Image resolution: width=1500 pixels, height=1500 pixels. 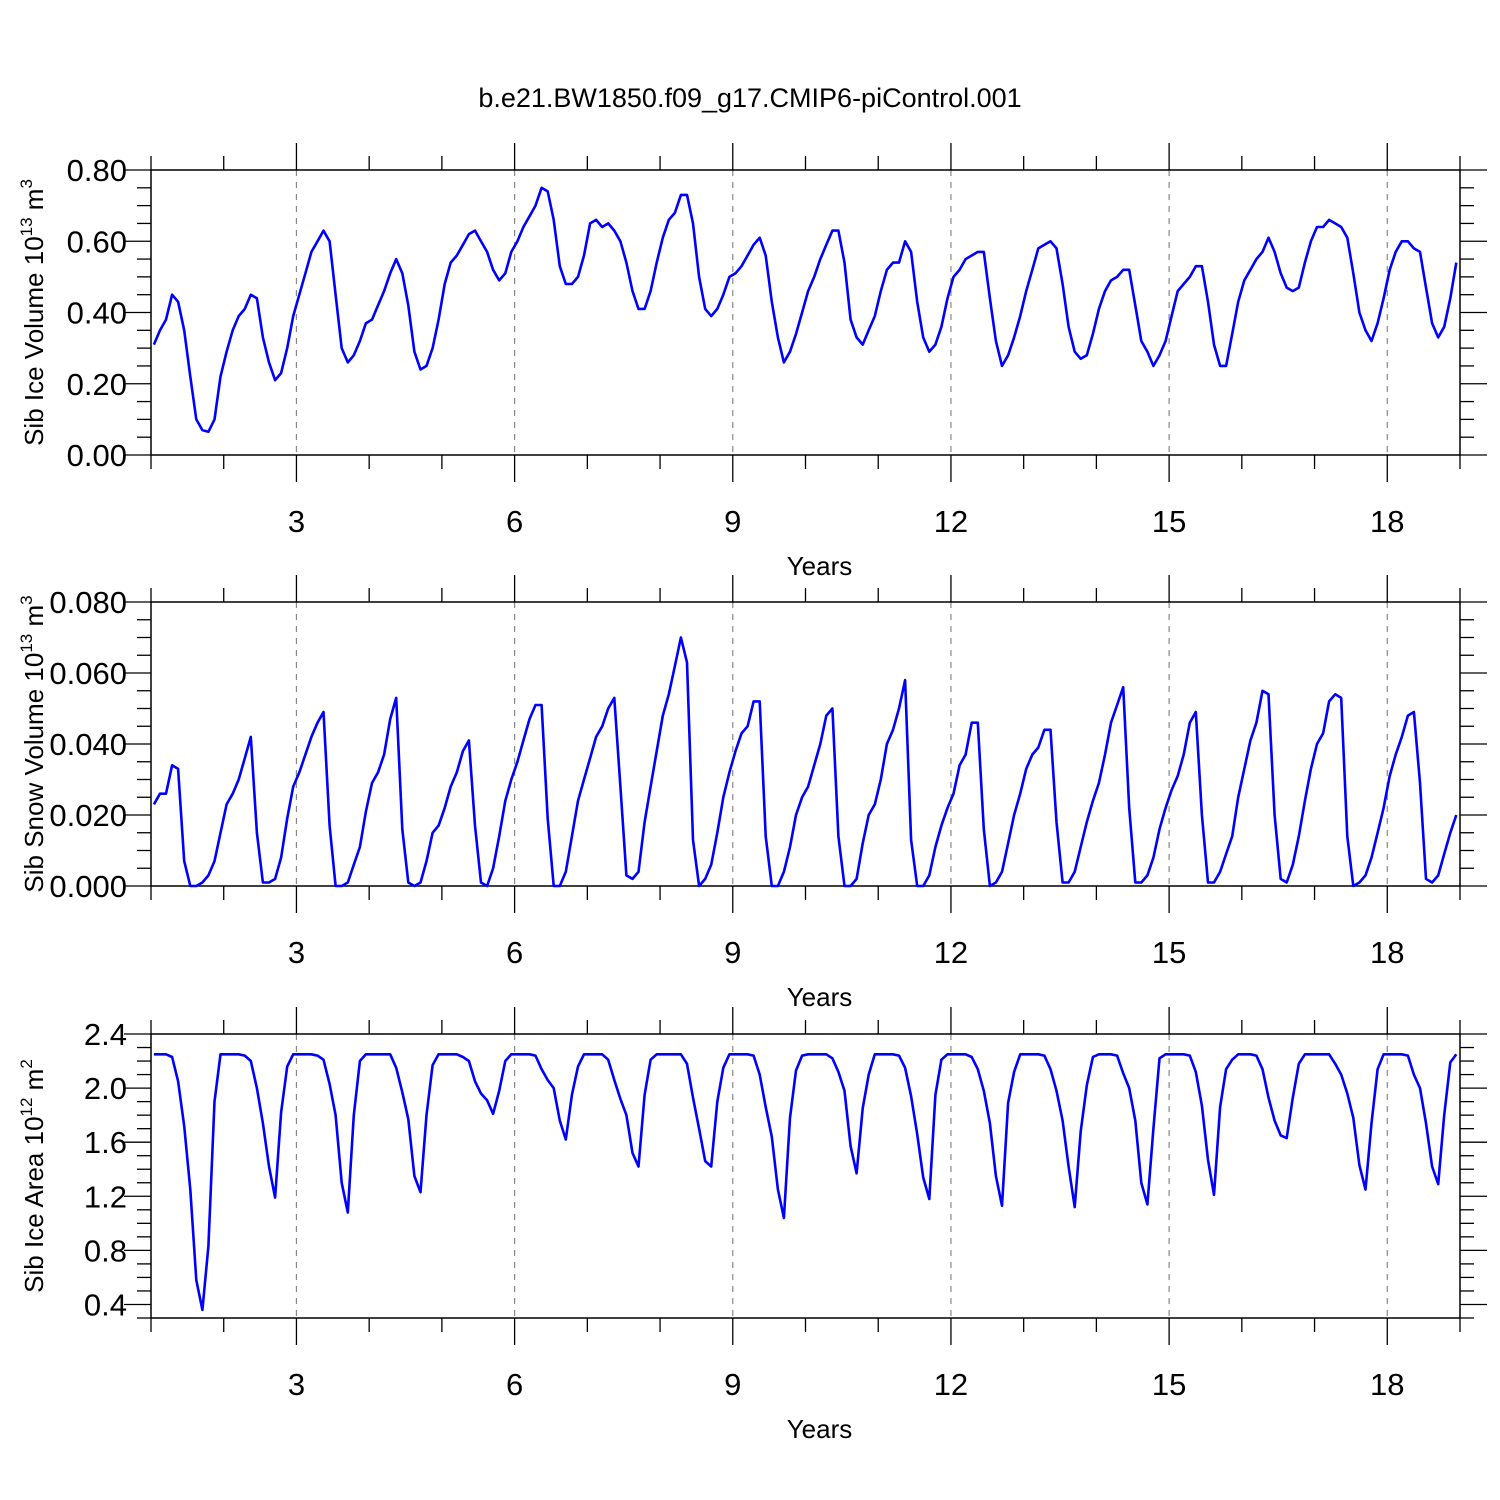 What do you see at coordinates (88, 744) in the screenshot?
I see `y-tick-label: 0.040` at bounding box center [88, 744].